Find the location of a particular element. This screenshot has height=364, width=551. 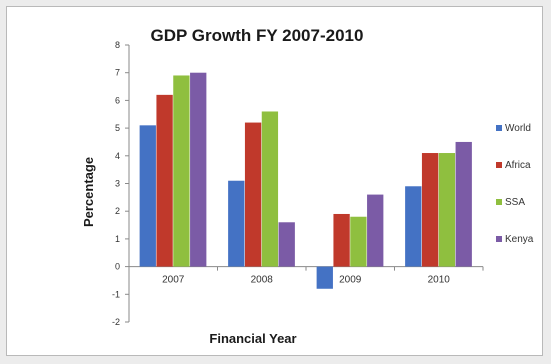

legend-swatch-world is located at coordinates (499, 128).